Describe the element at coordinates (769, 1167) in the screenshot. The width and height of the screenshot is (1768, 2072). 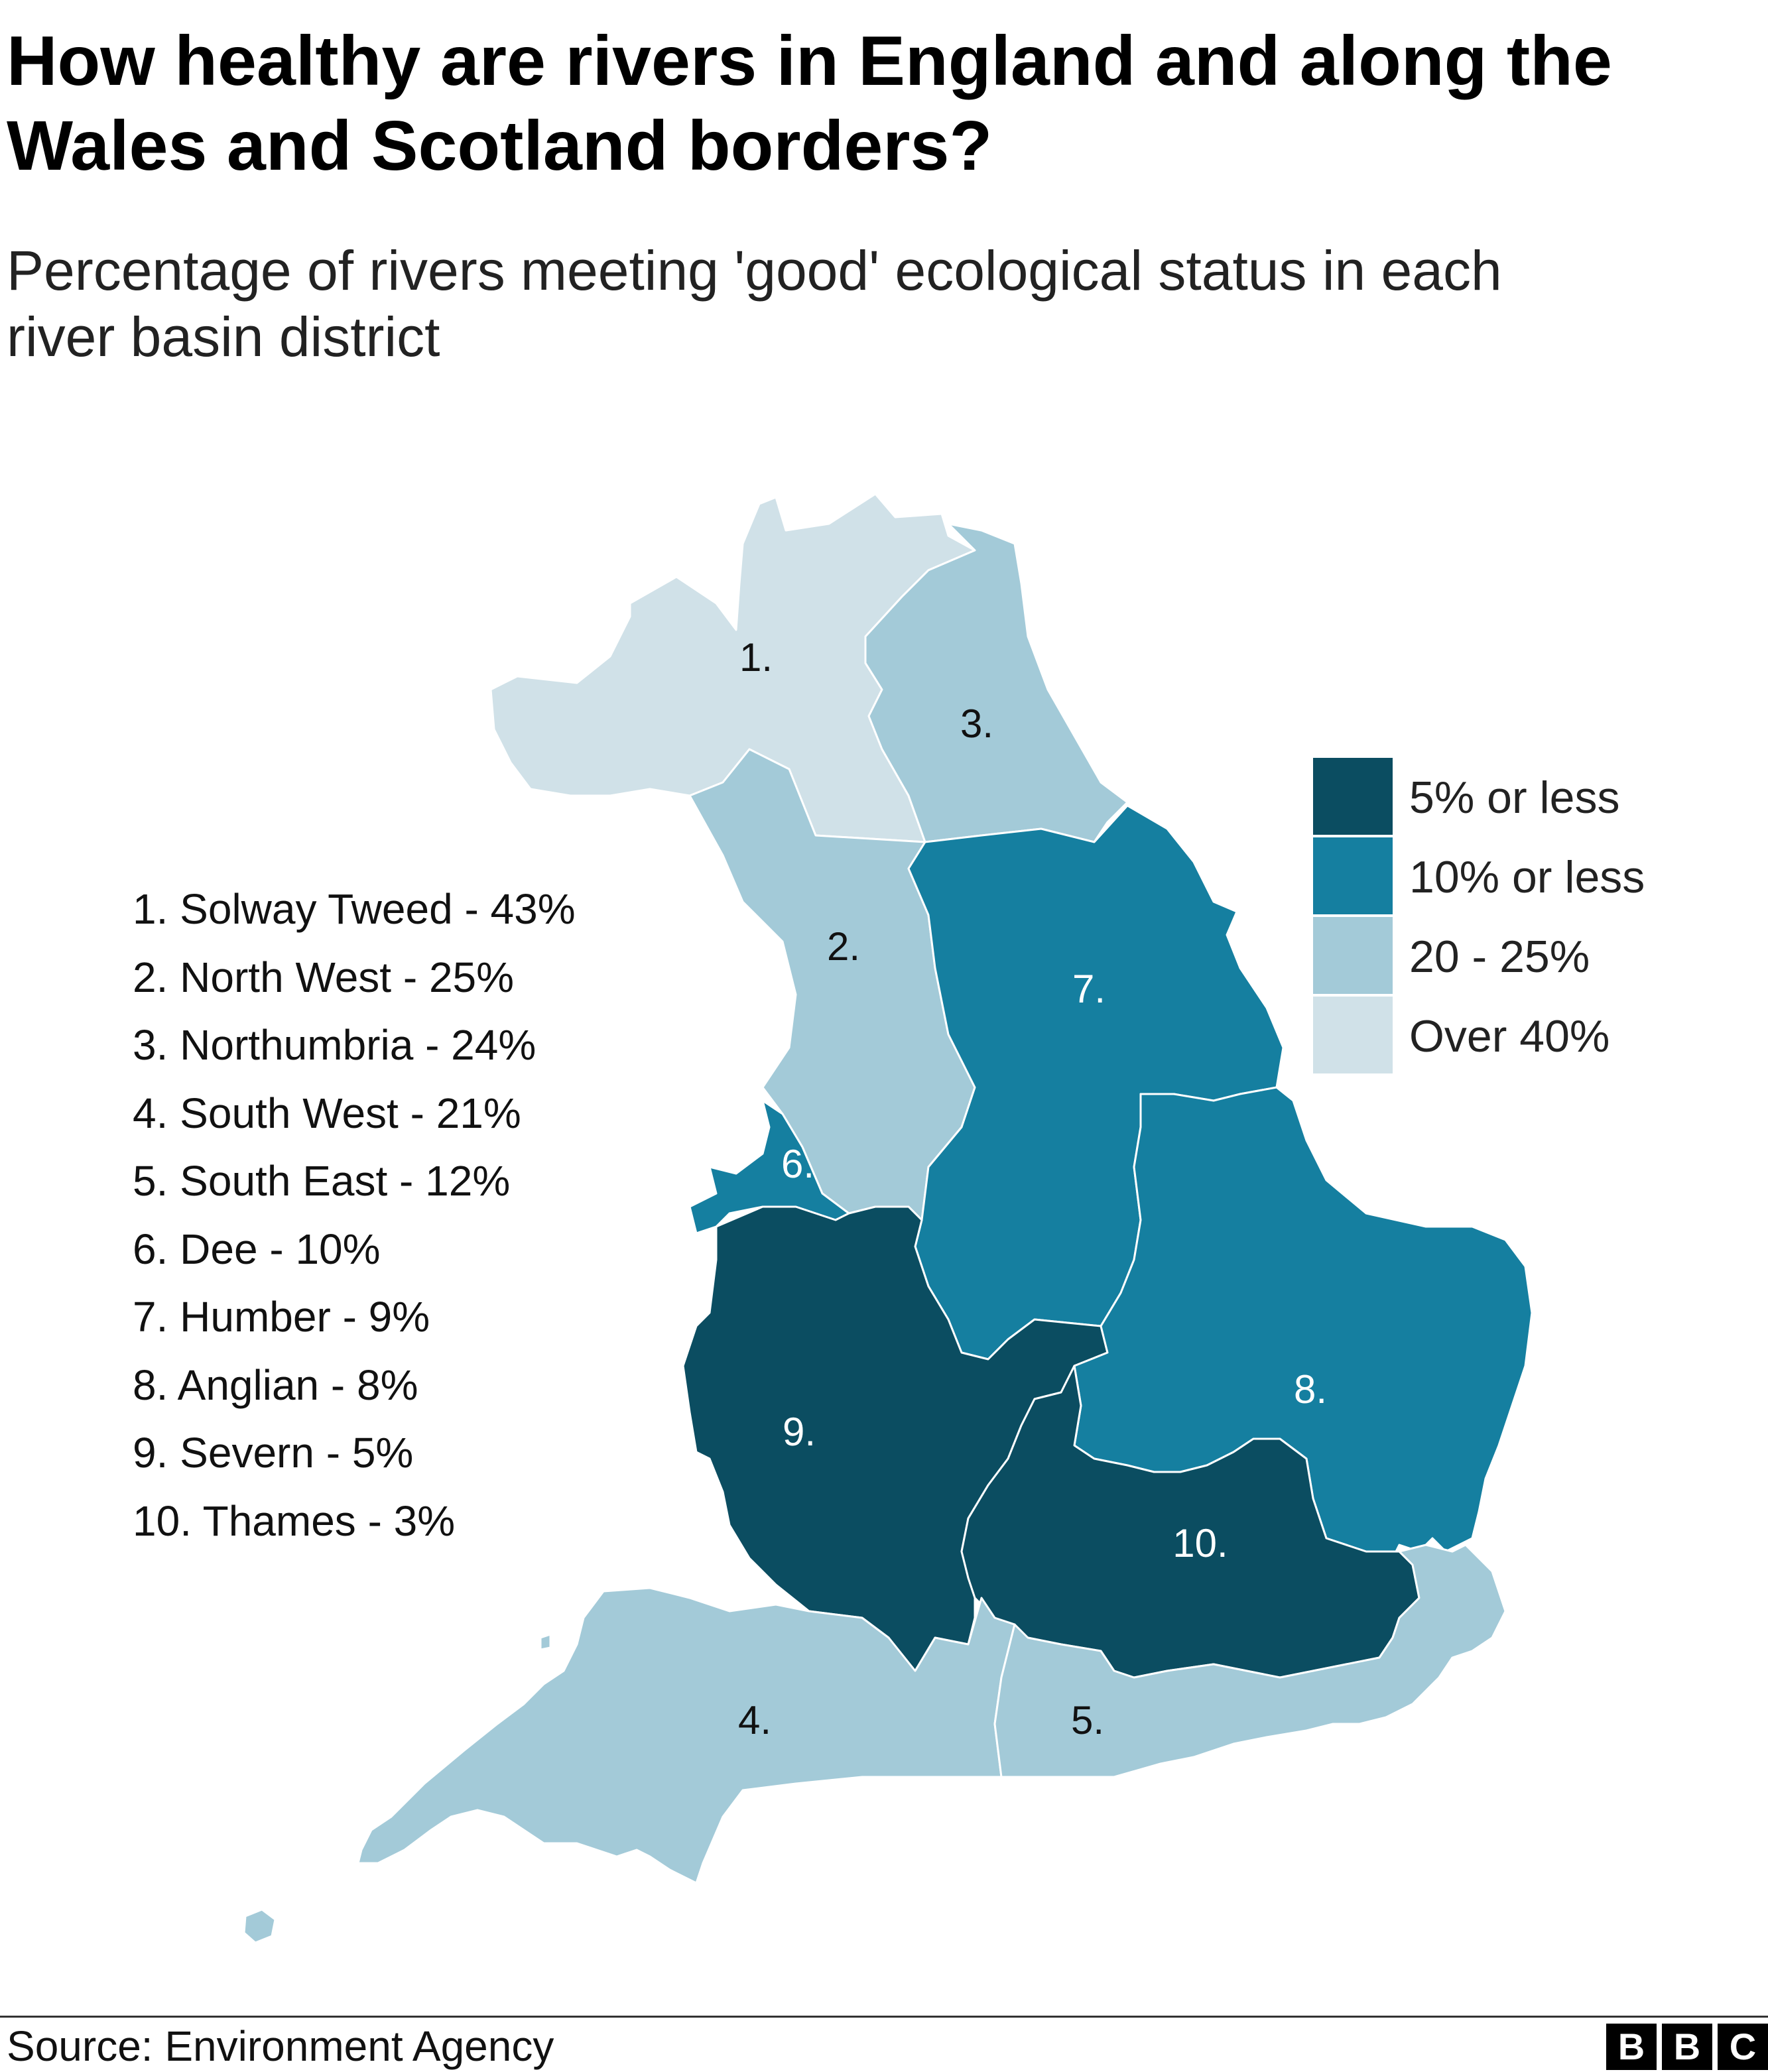
I see `region-dee` at that location.